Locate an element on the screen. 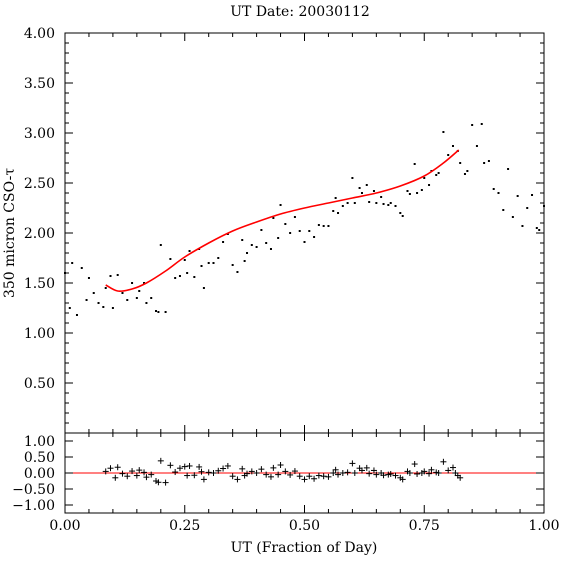 Image resolution: width=574 pixels, height=574 pixels. residual-y-ticks: 1.000.500.00−0.50−1.00 is located at coordinates (278, 474).